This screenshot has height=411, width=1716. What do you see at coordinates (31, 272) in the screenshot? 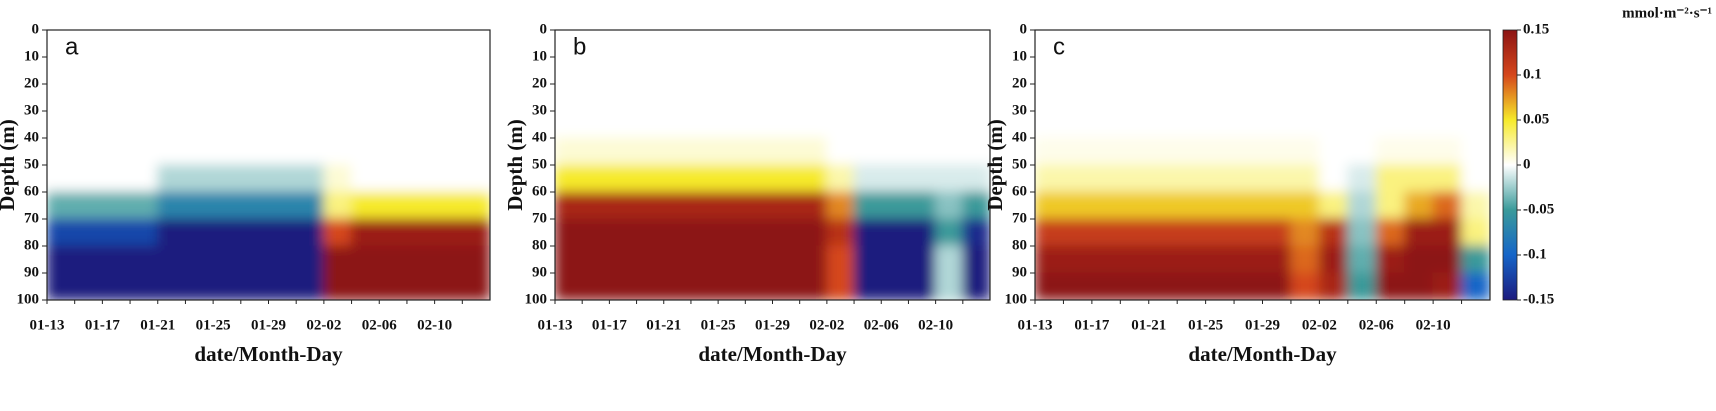
I see `y-tick-label: 90` at bounding box center [31, 272].